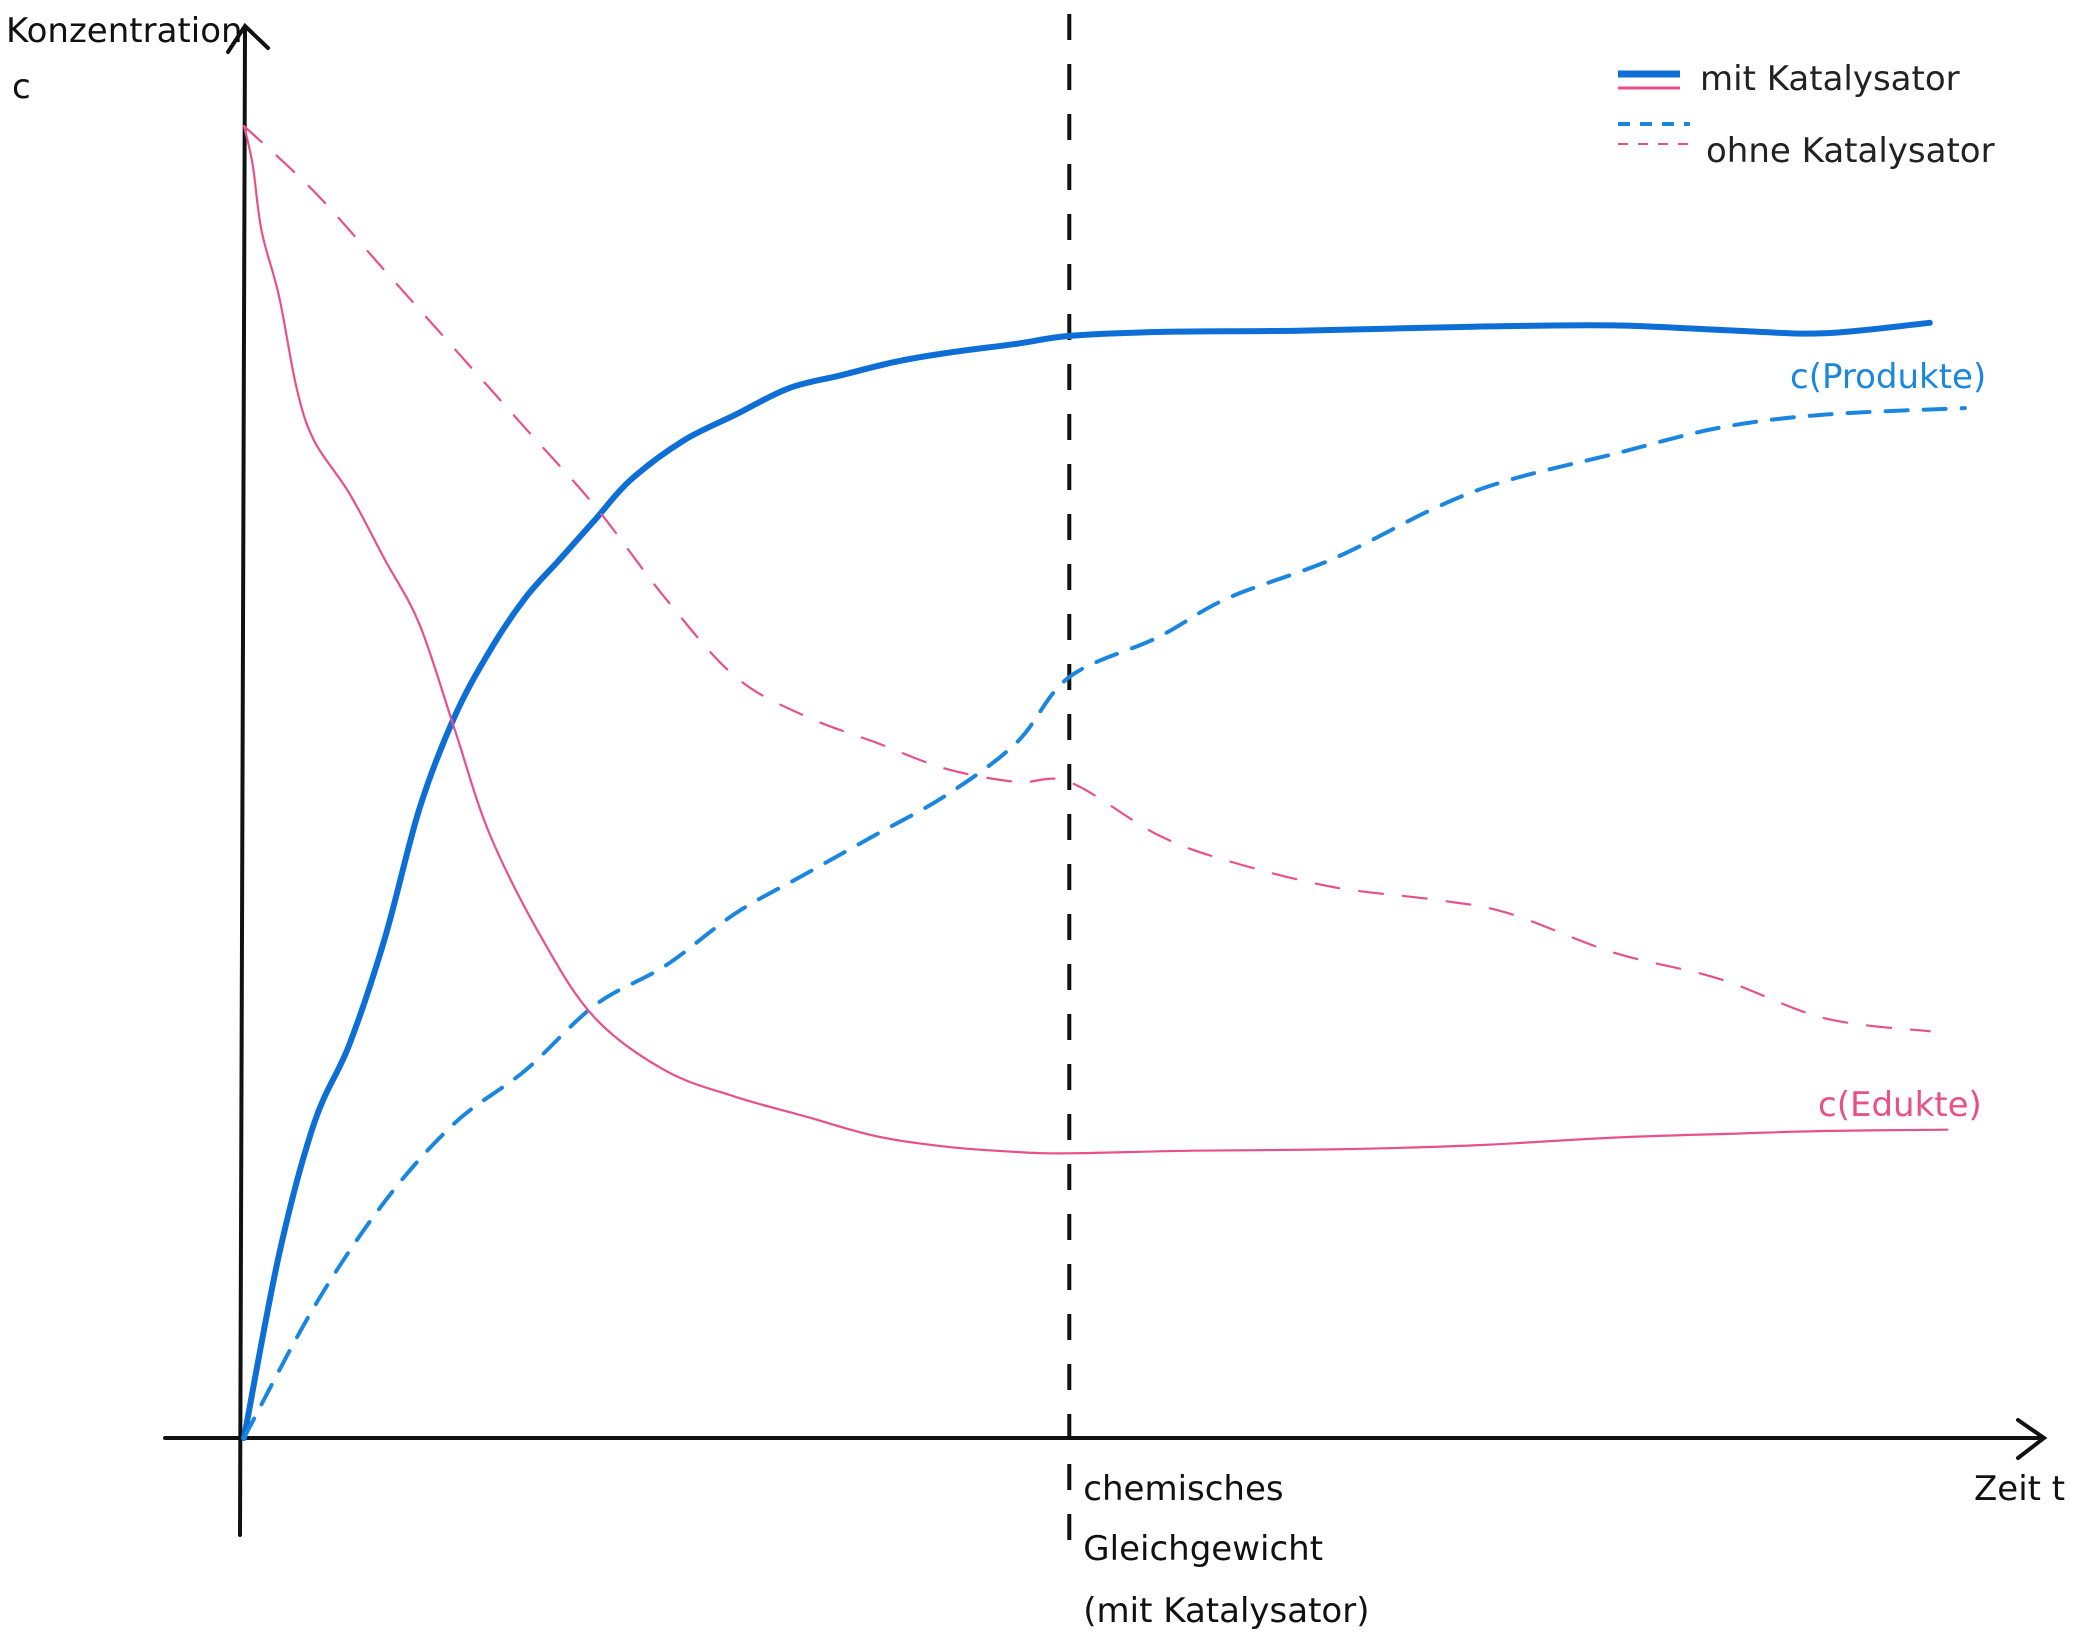 The image size is (2074, 1644). What do you see at coordinates (1806, 115) in the screenshot?
I see `legend: mit Katalysator ohne Katalysator` at bounding box center [1806, 115].